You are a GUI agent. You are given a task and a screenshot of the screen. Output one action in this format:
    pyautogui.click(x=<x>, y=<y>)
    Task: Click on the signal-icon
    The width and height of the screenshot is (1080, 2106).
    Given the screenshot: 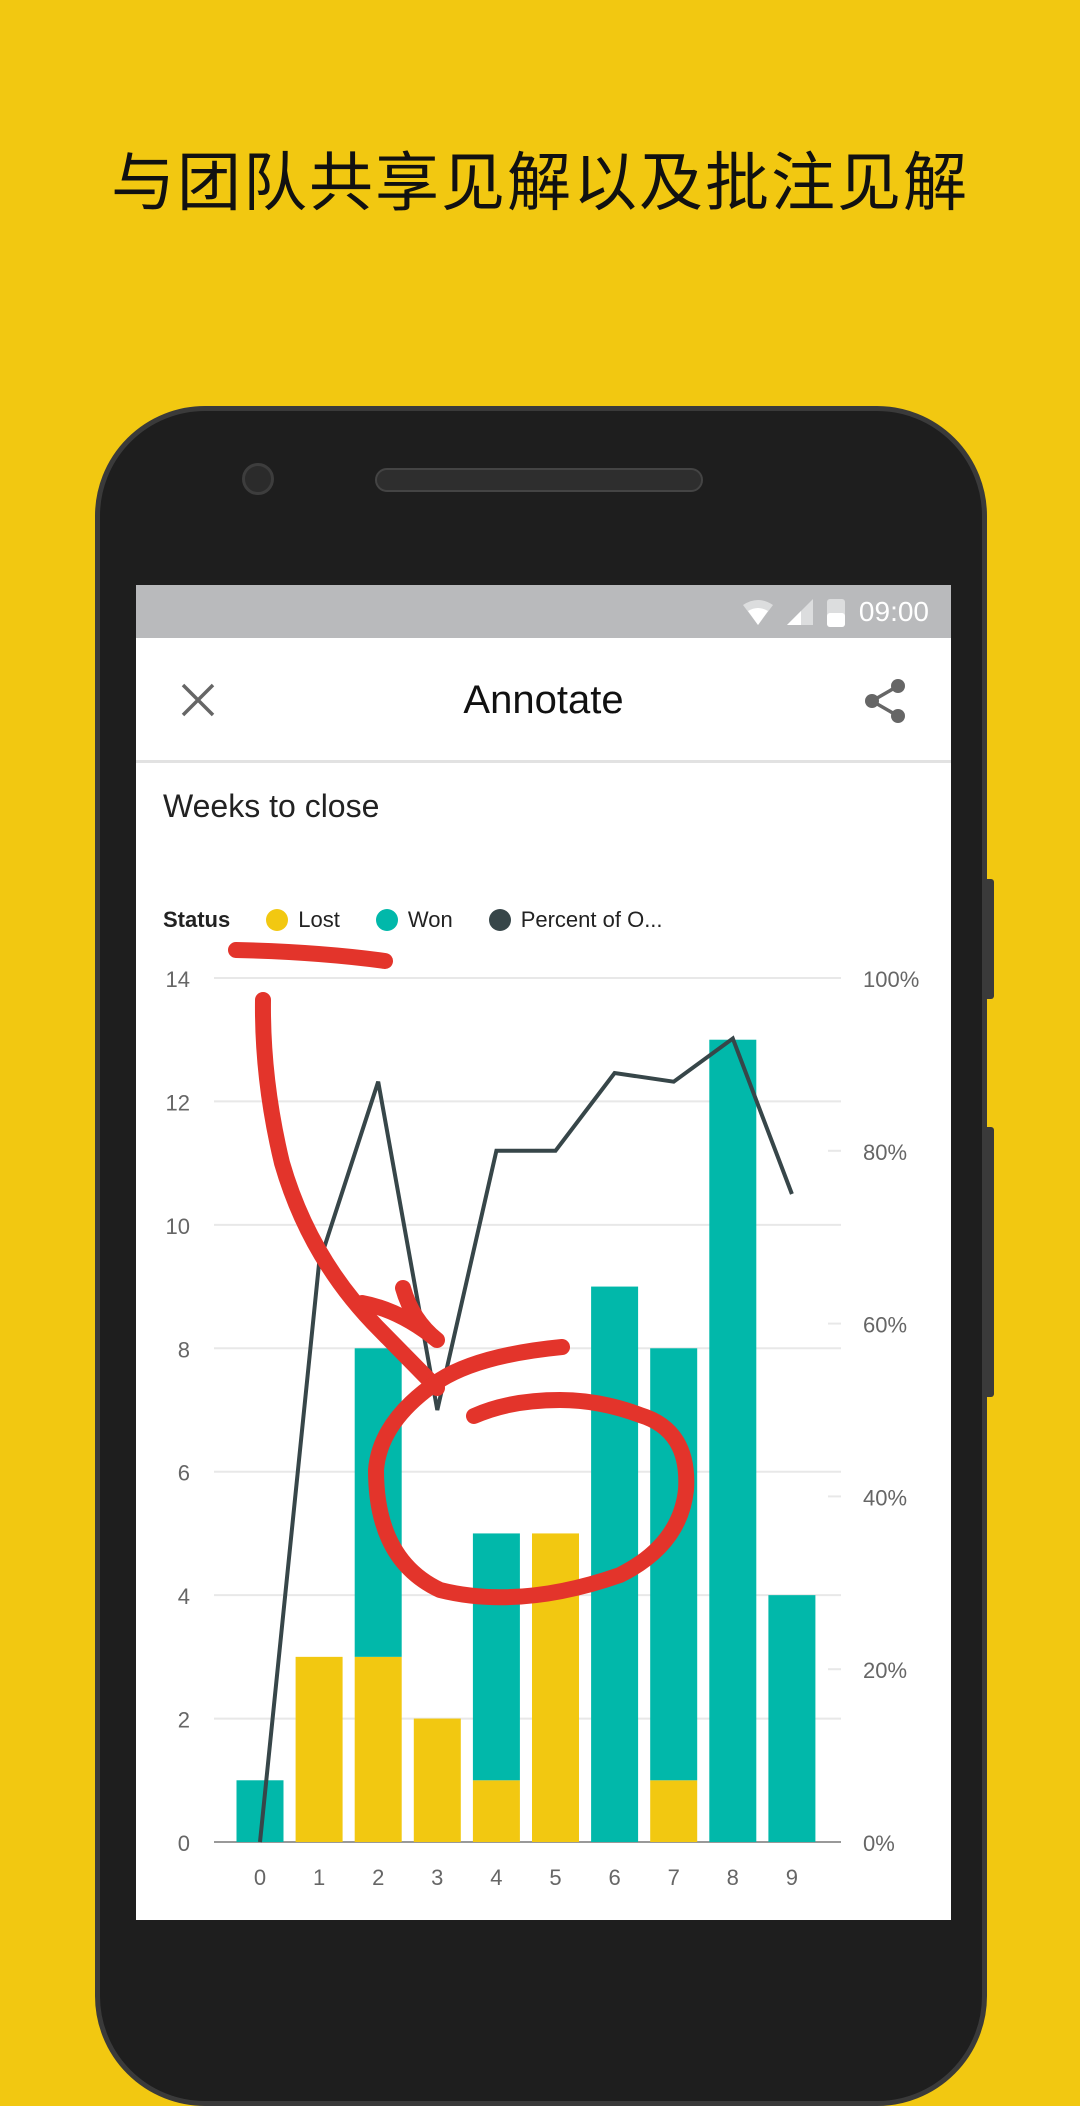 What is the action you would take?
    pyautogui.click(x=799, y=611)
    